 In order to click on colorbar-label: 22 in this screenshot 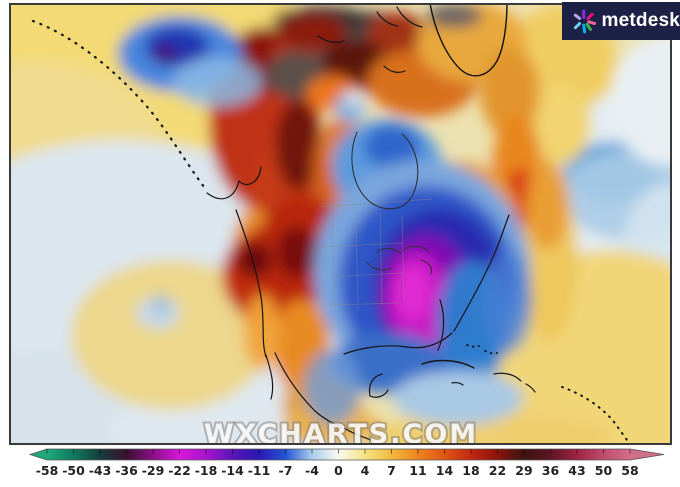, I will do `click(497, 470)`.